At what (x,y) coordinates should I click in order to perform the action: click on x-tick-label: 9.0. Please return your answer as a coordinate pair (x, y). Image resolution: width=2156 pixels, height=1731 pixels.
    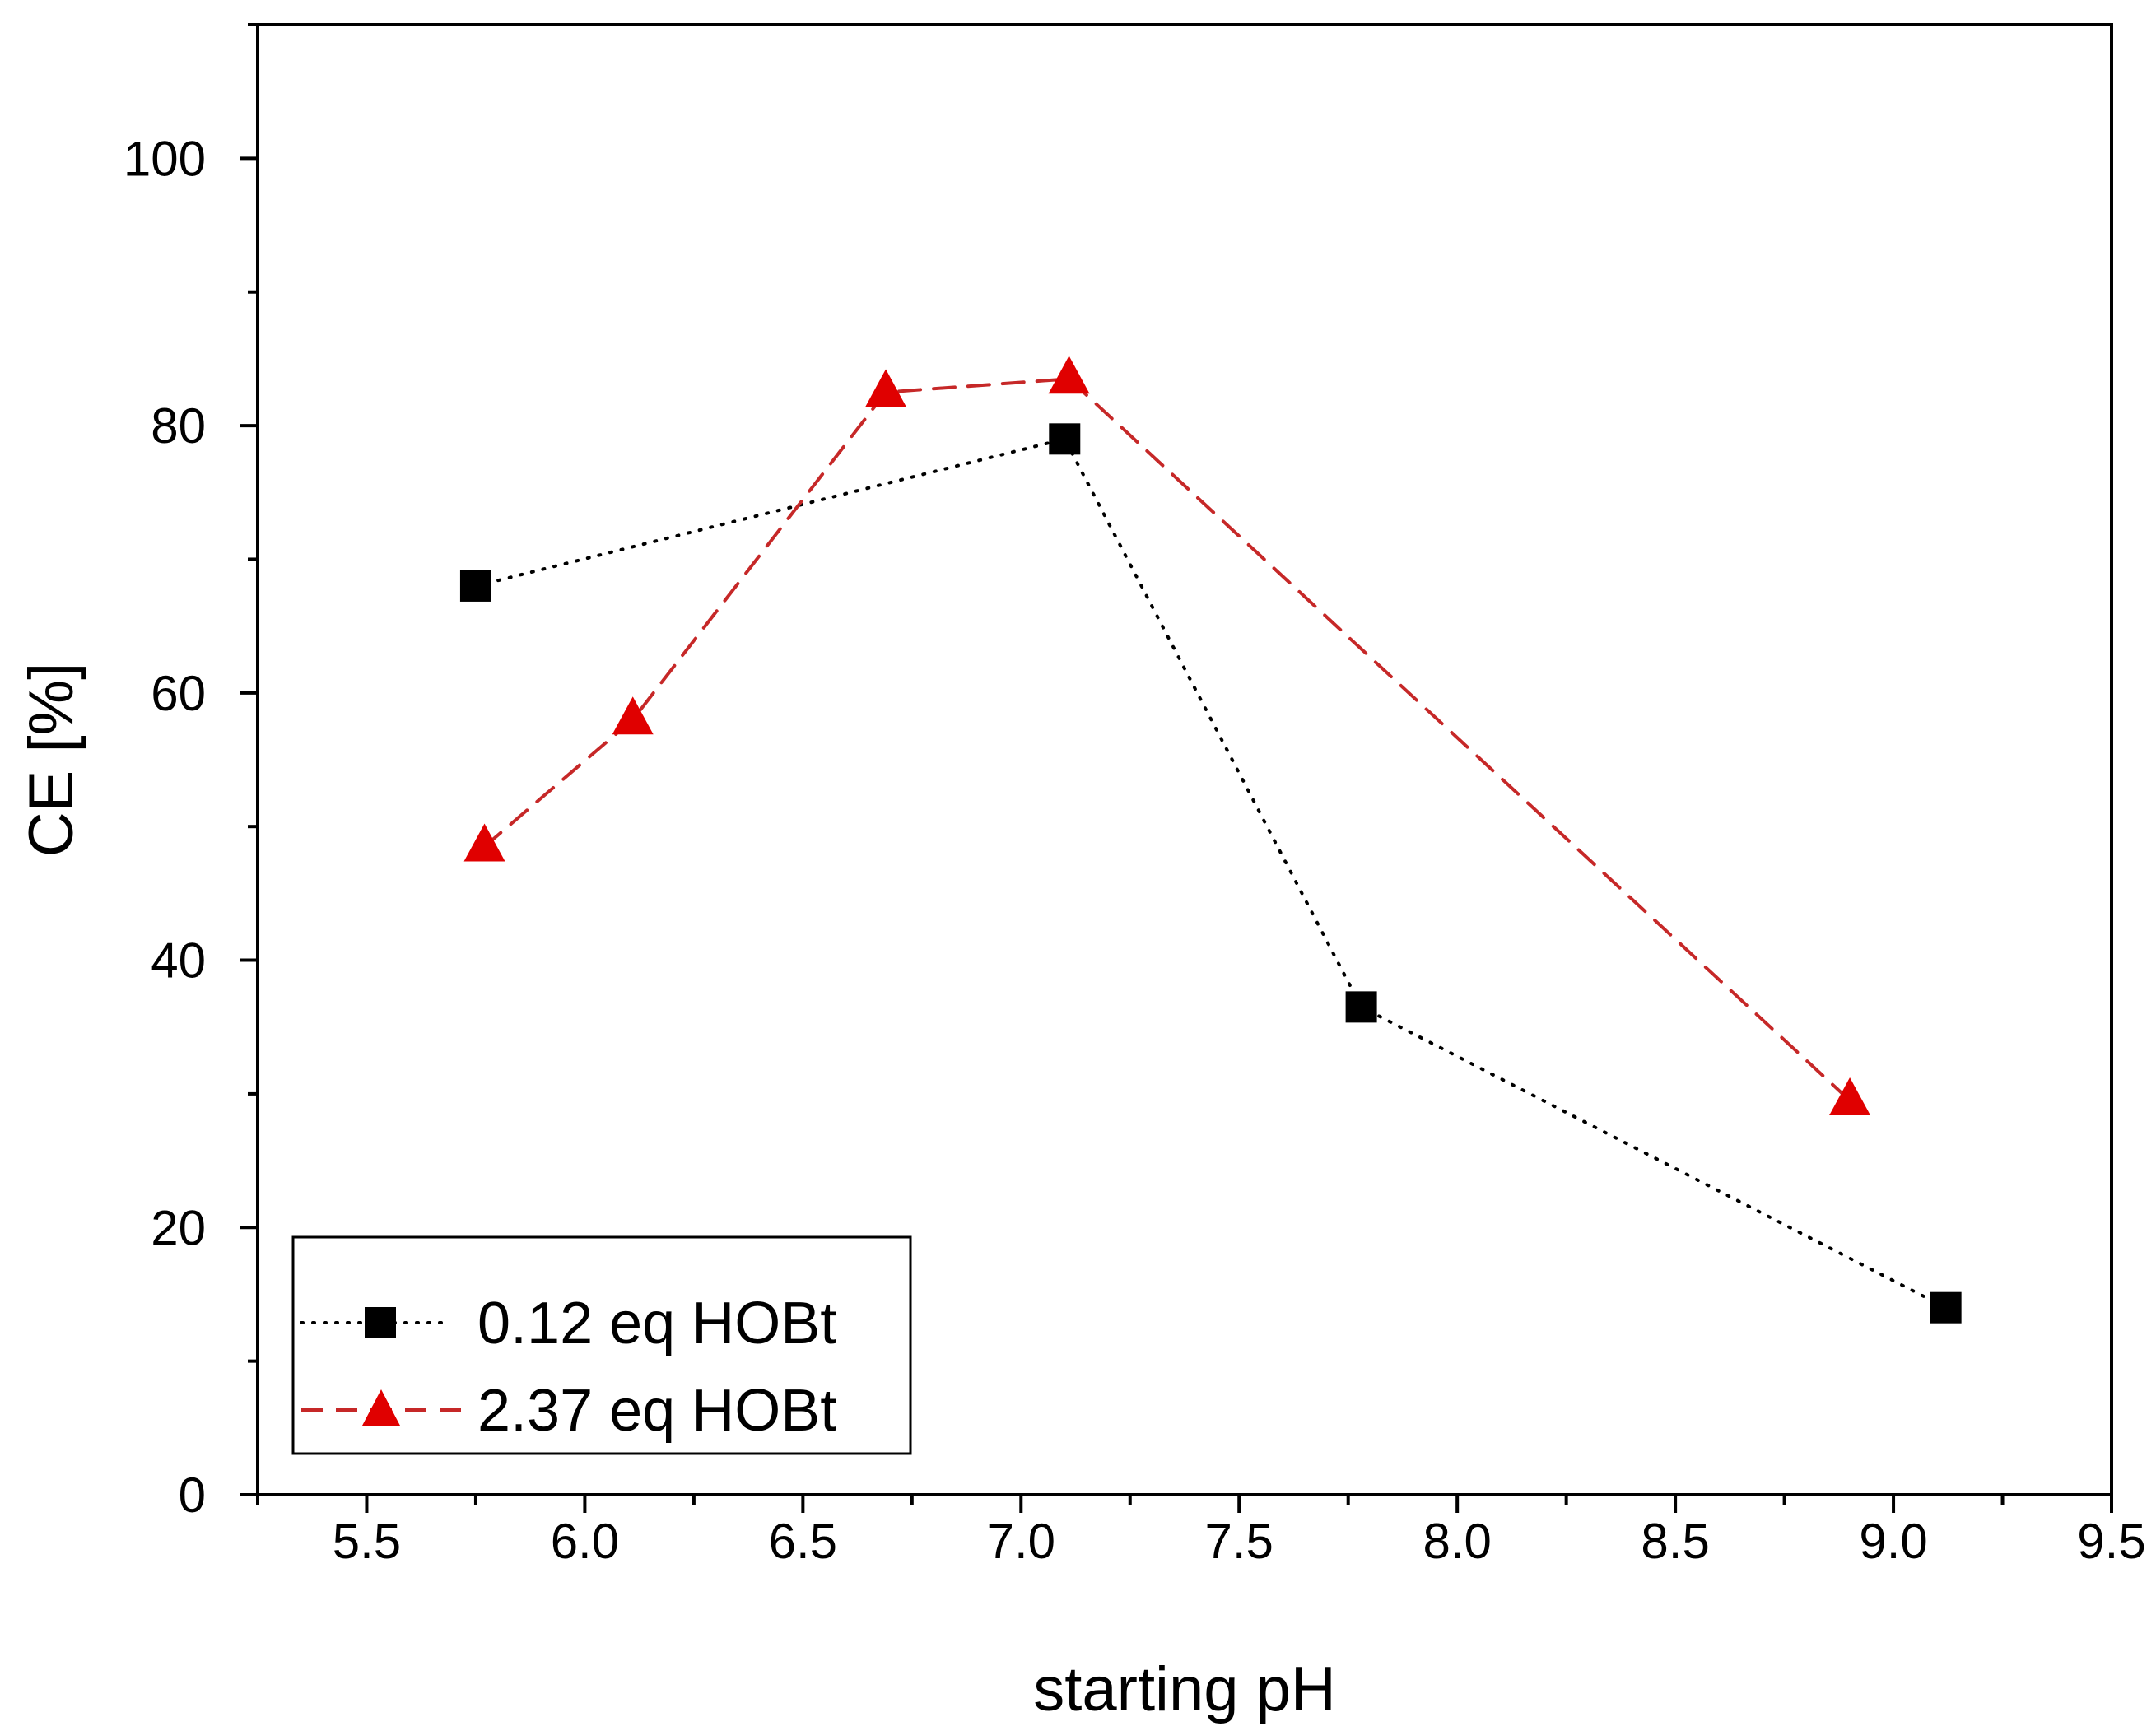
    Looking at the image, I should click on (1893, 1541).